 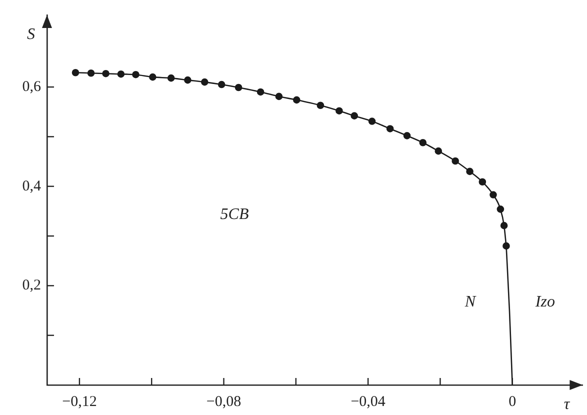 I want to click on x-tick-label: 0, so click(x=512, y=402).